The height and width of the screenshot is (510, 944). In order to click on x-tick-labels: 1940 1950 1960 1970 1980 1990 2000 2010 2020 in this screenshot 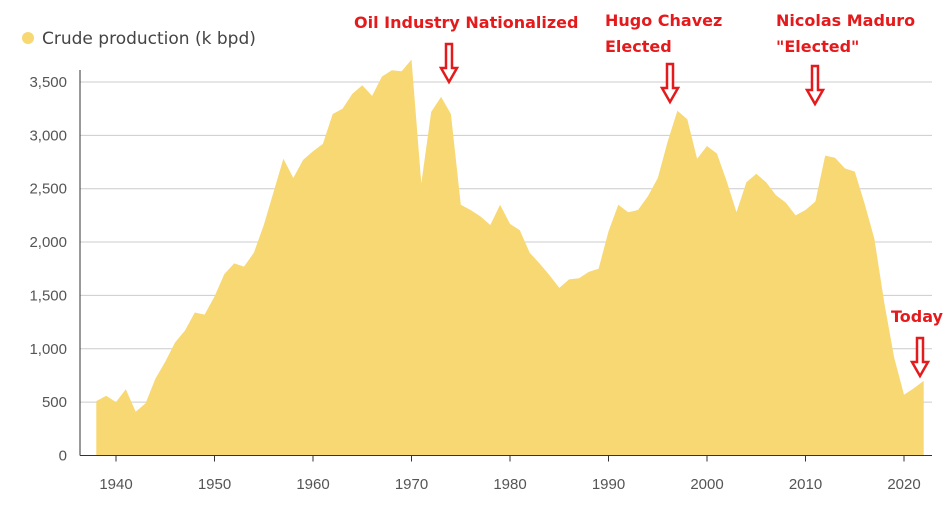, I will do `click(509, 484)`.